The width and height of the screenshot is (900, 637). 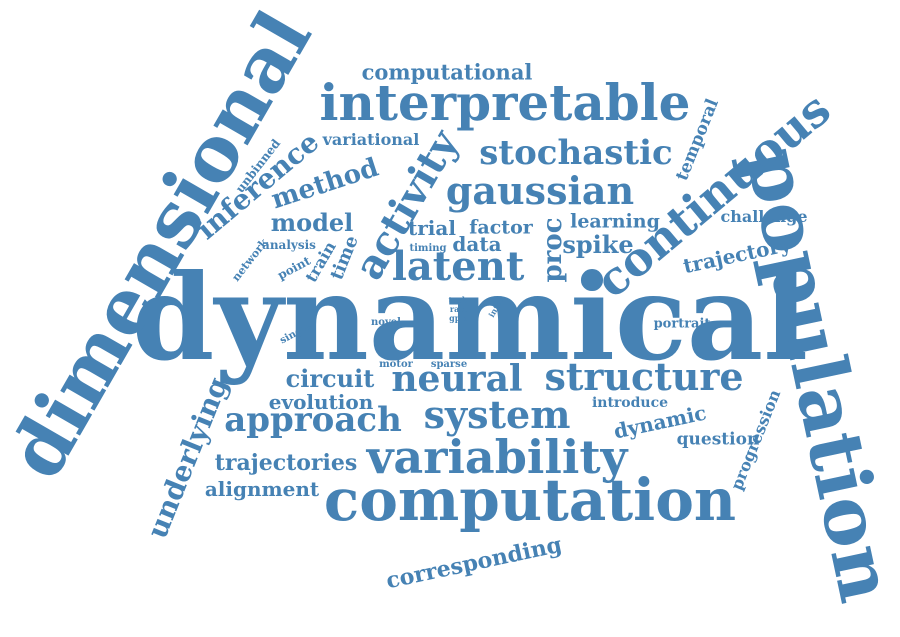 What do you see at coordinates (312, 222) in the screenshot?
I see `word-model: model` at bounding box center [312, 222].